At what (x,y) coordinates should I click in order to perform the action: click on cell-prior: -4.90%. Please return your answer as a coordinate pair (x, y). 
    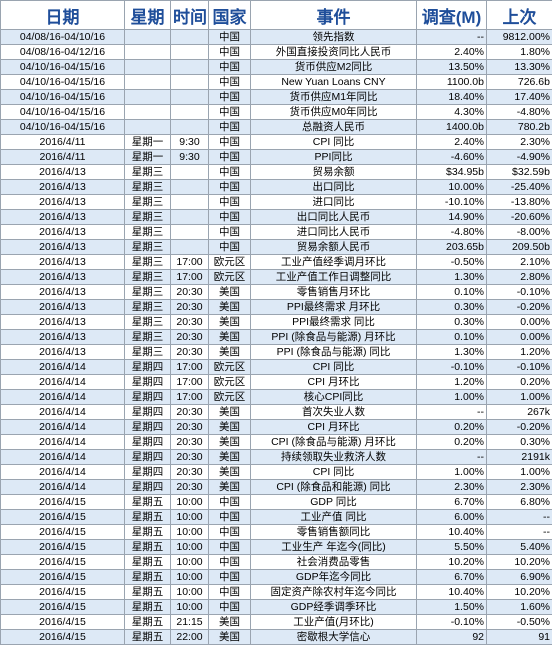
    Looking at the image, I should click on (519, 157).